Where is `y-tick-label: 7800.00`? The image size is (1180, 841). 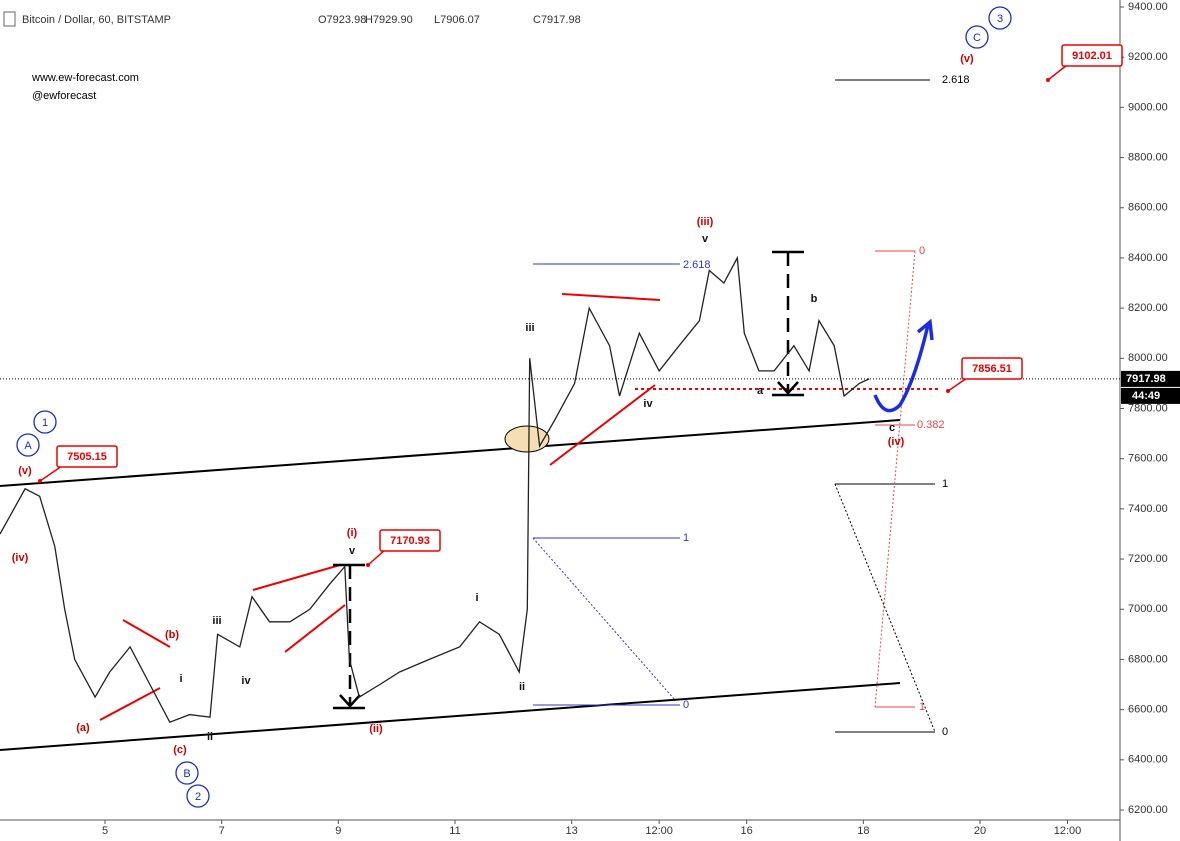
y-tick-label: 7800.00 is located at coordinates (1148, 408).